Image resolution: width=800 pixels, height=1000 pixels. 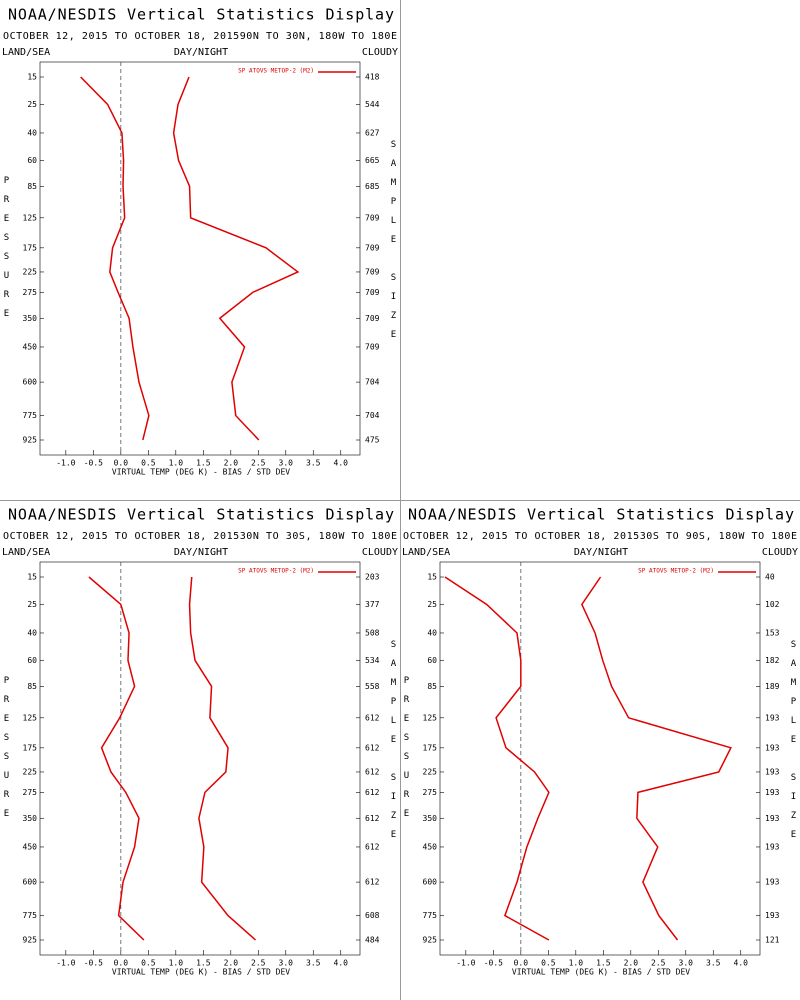 I want to click on sample-size-value: 182, so click(x=772, y=660).